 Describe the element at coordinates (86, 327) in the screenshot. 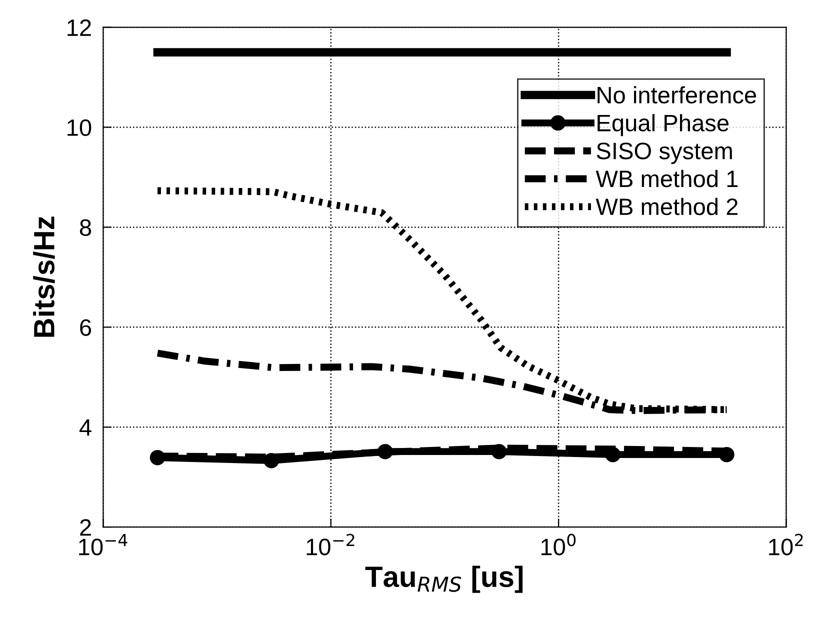

I see `y-tick-label: 6` at that location.